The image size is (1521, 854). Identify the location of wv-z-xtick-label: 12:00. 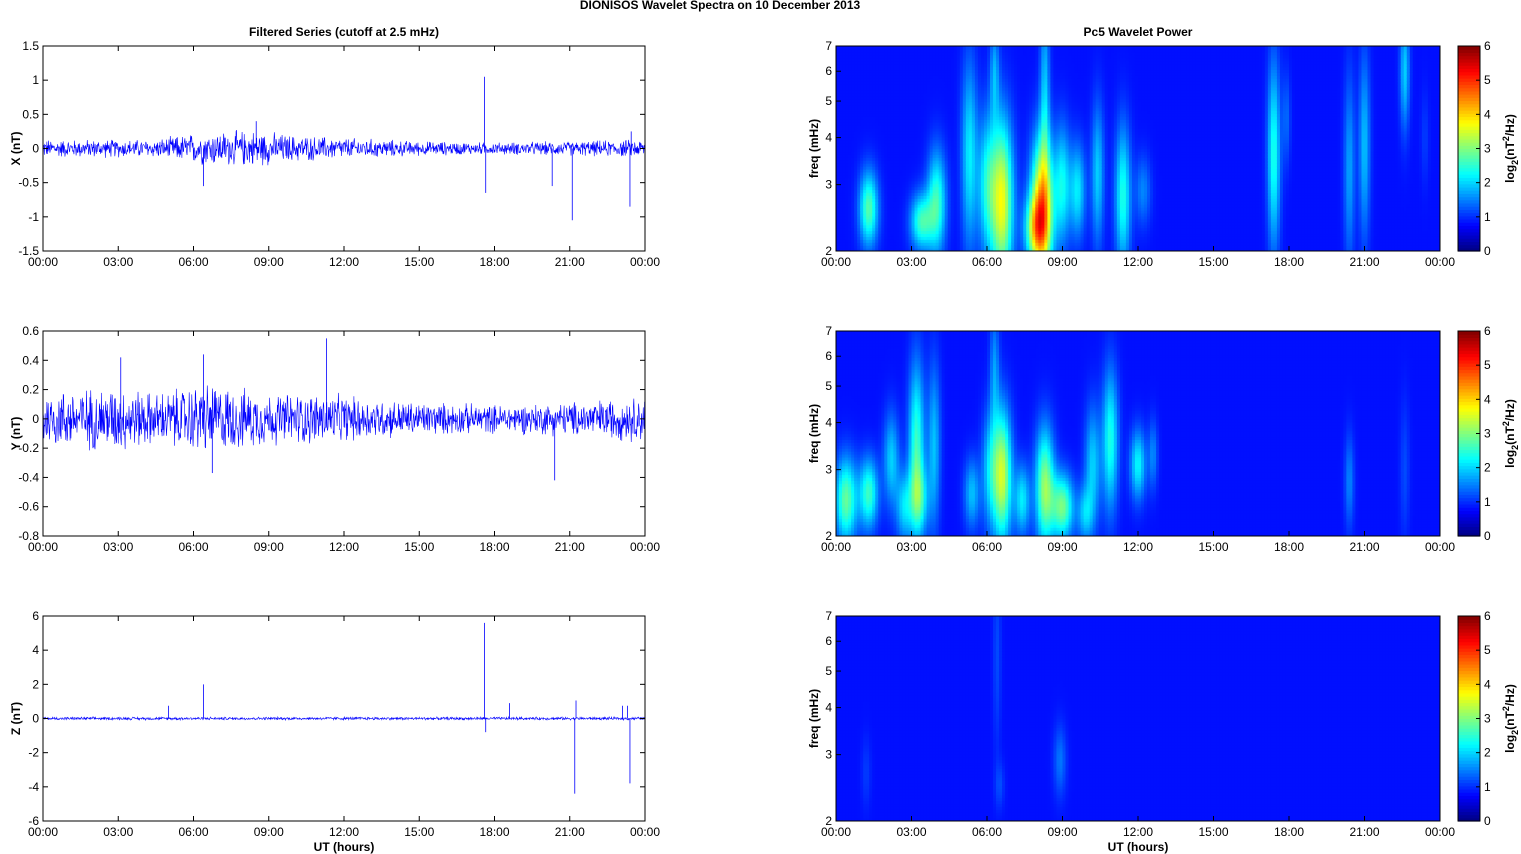
(1138, 832).